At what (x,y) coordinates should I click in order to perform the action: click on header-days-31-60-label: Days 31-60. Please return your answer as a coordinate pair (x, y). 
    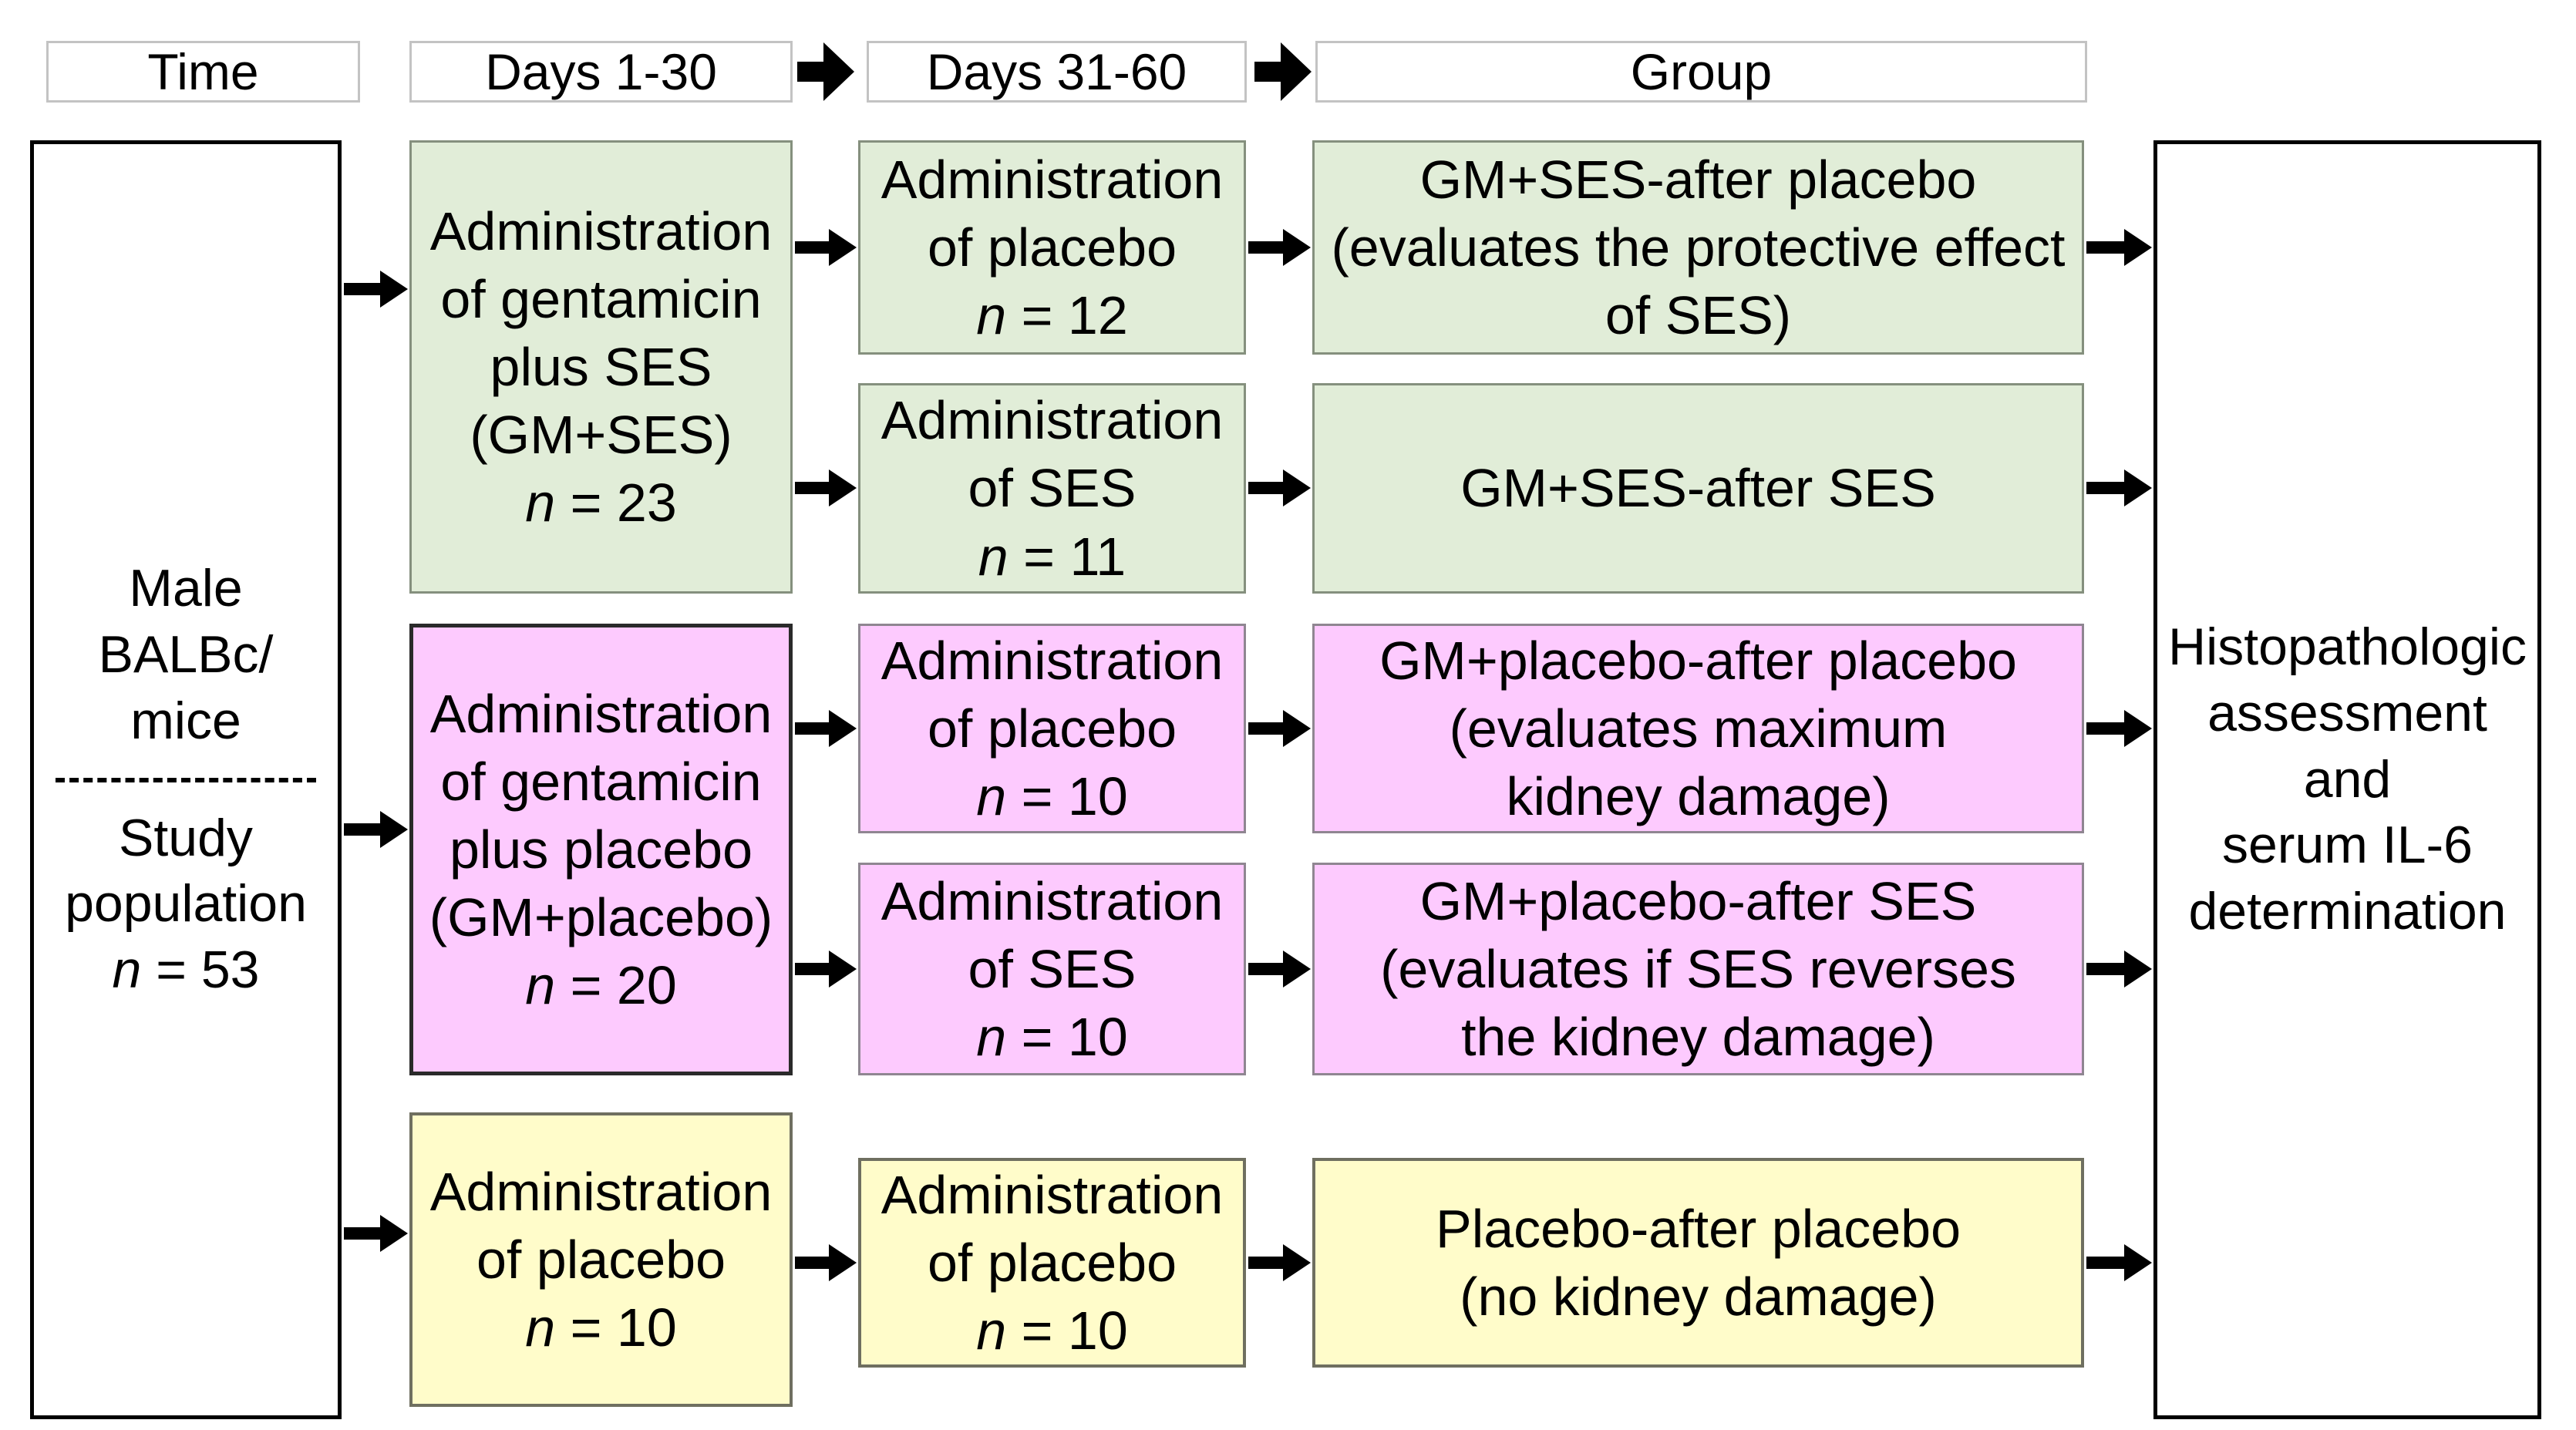
    Looking at the image, I should click on (1057, 71).